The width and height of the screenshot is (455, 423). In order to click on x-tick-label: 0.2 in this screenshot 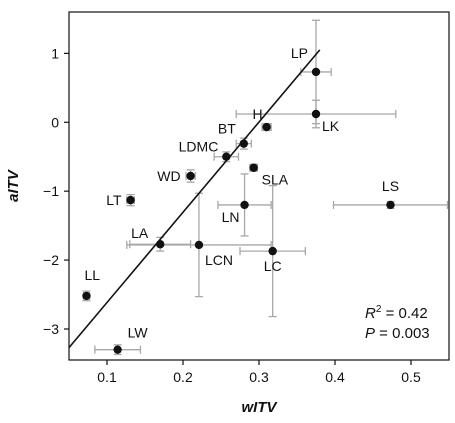, I will do `click(183, 377)`.